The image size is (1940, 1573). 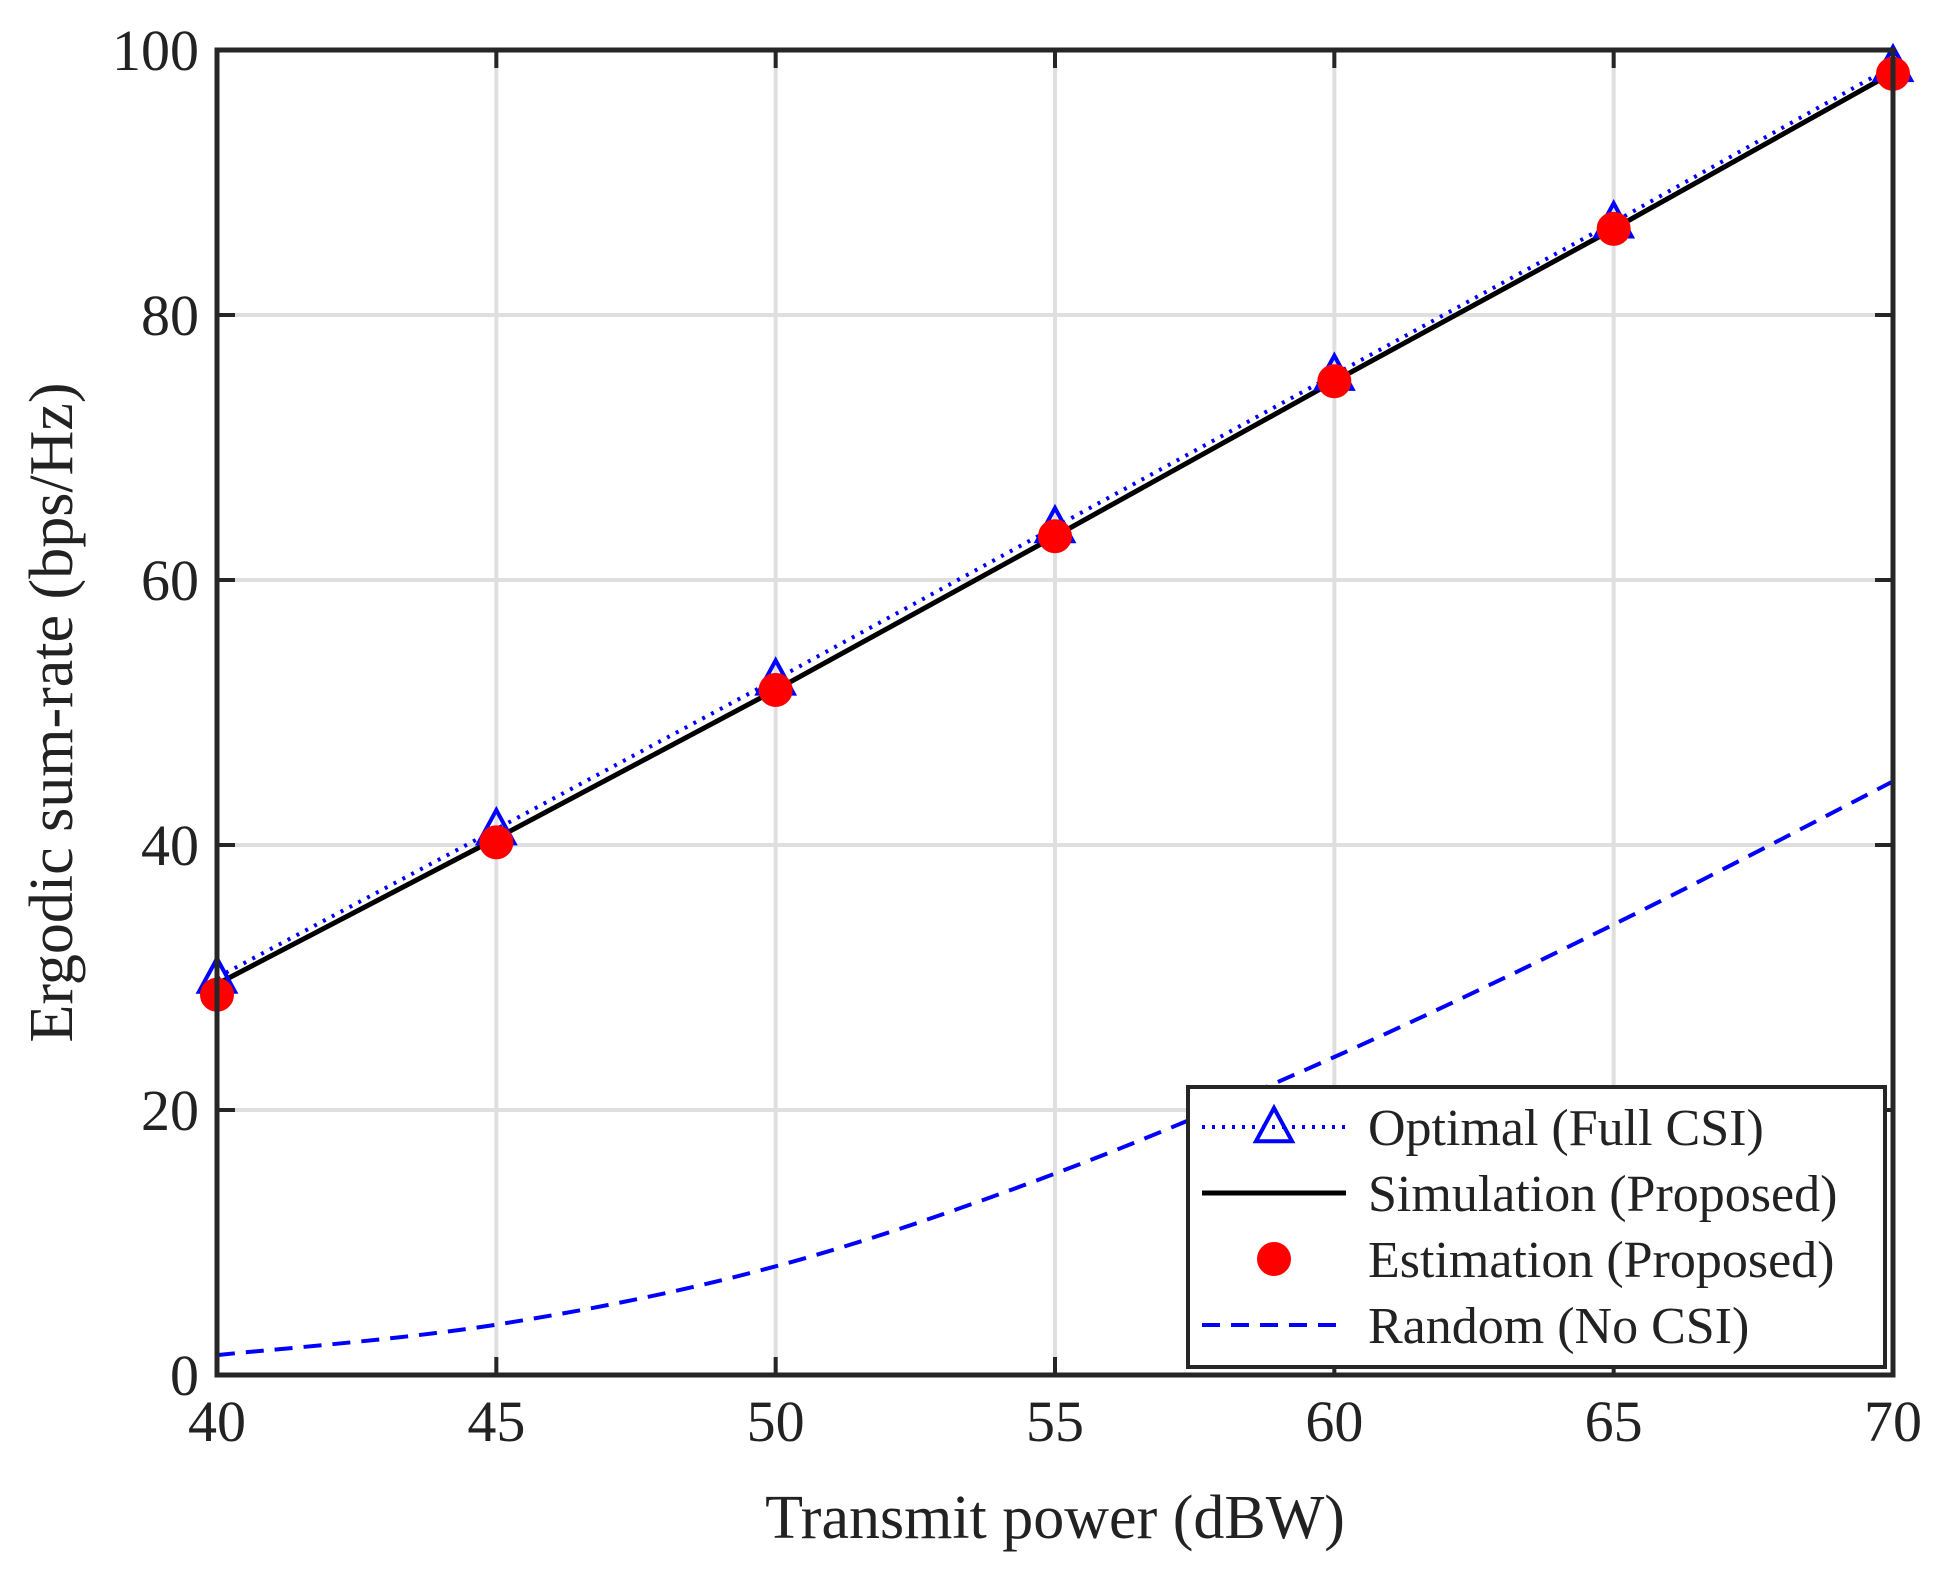 I want to click on legend-label: Optimal (Full CSI), so click(x=1566, y=1128).